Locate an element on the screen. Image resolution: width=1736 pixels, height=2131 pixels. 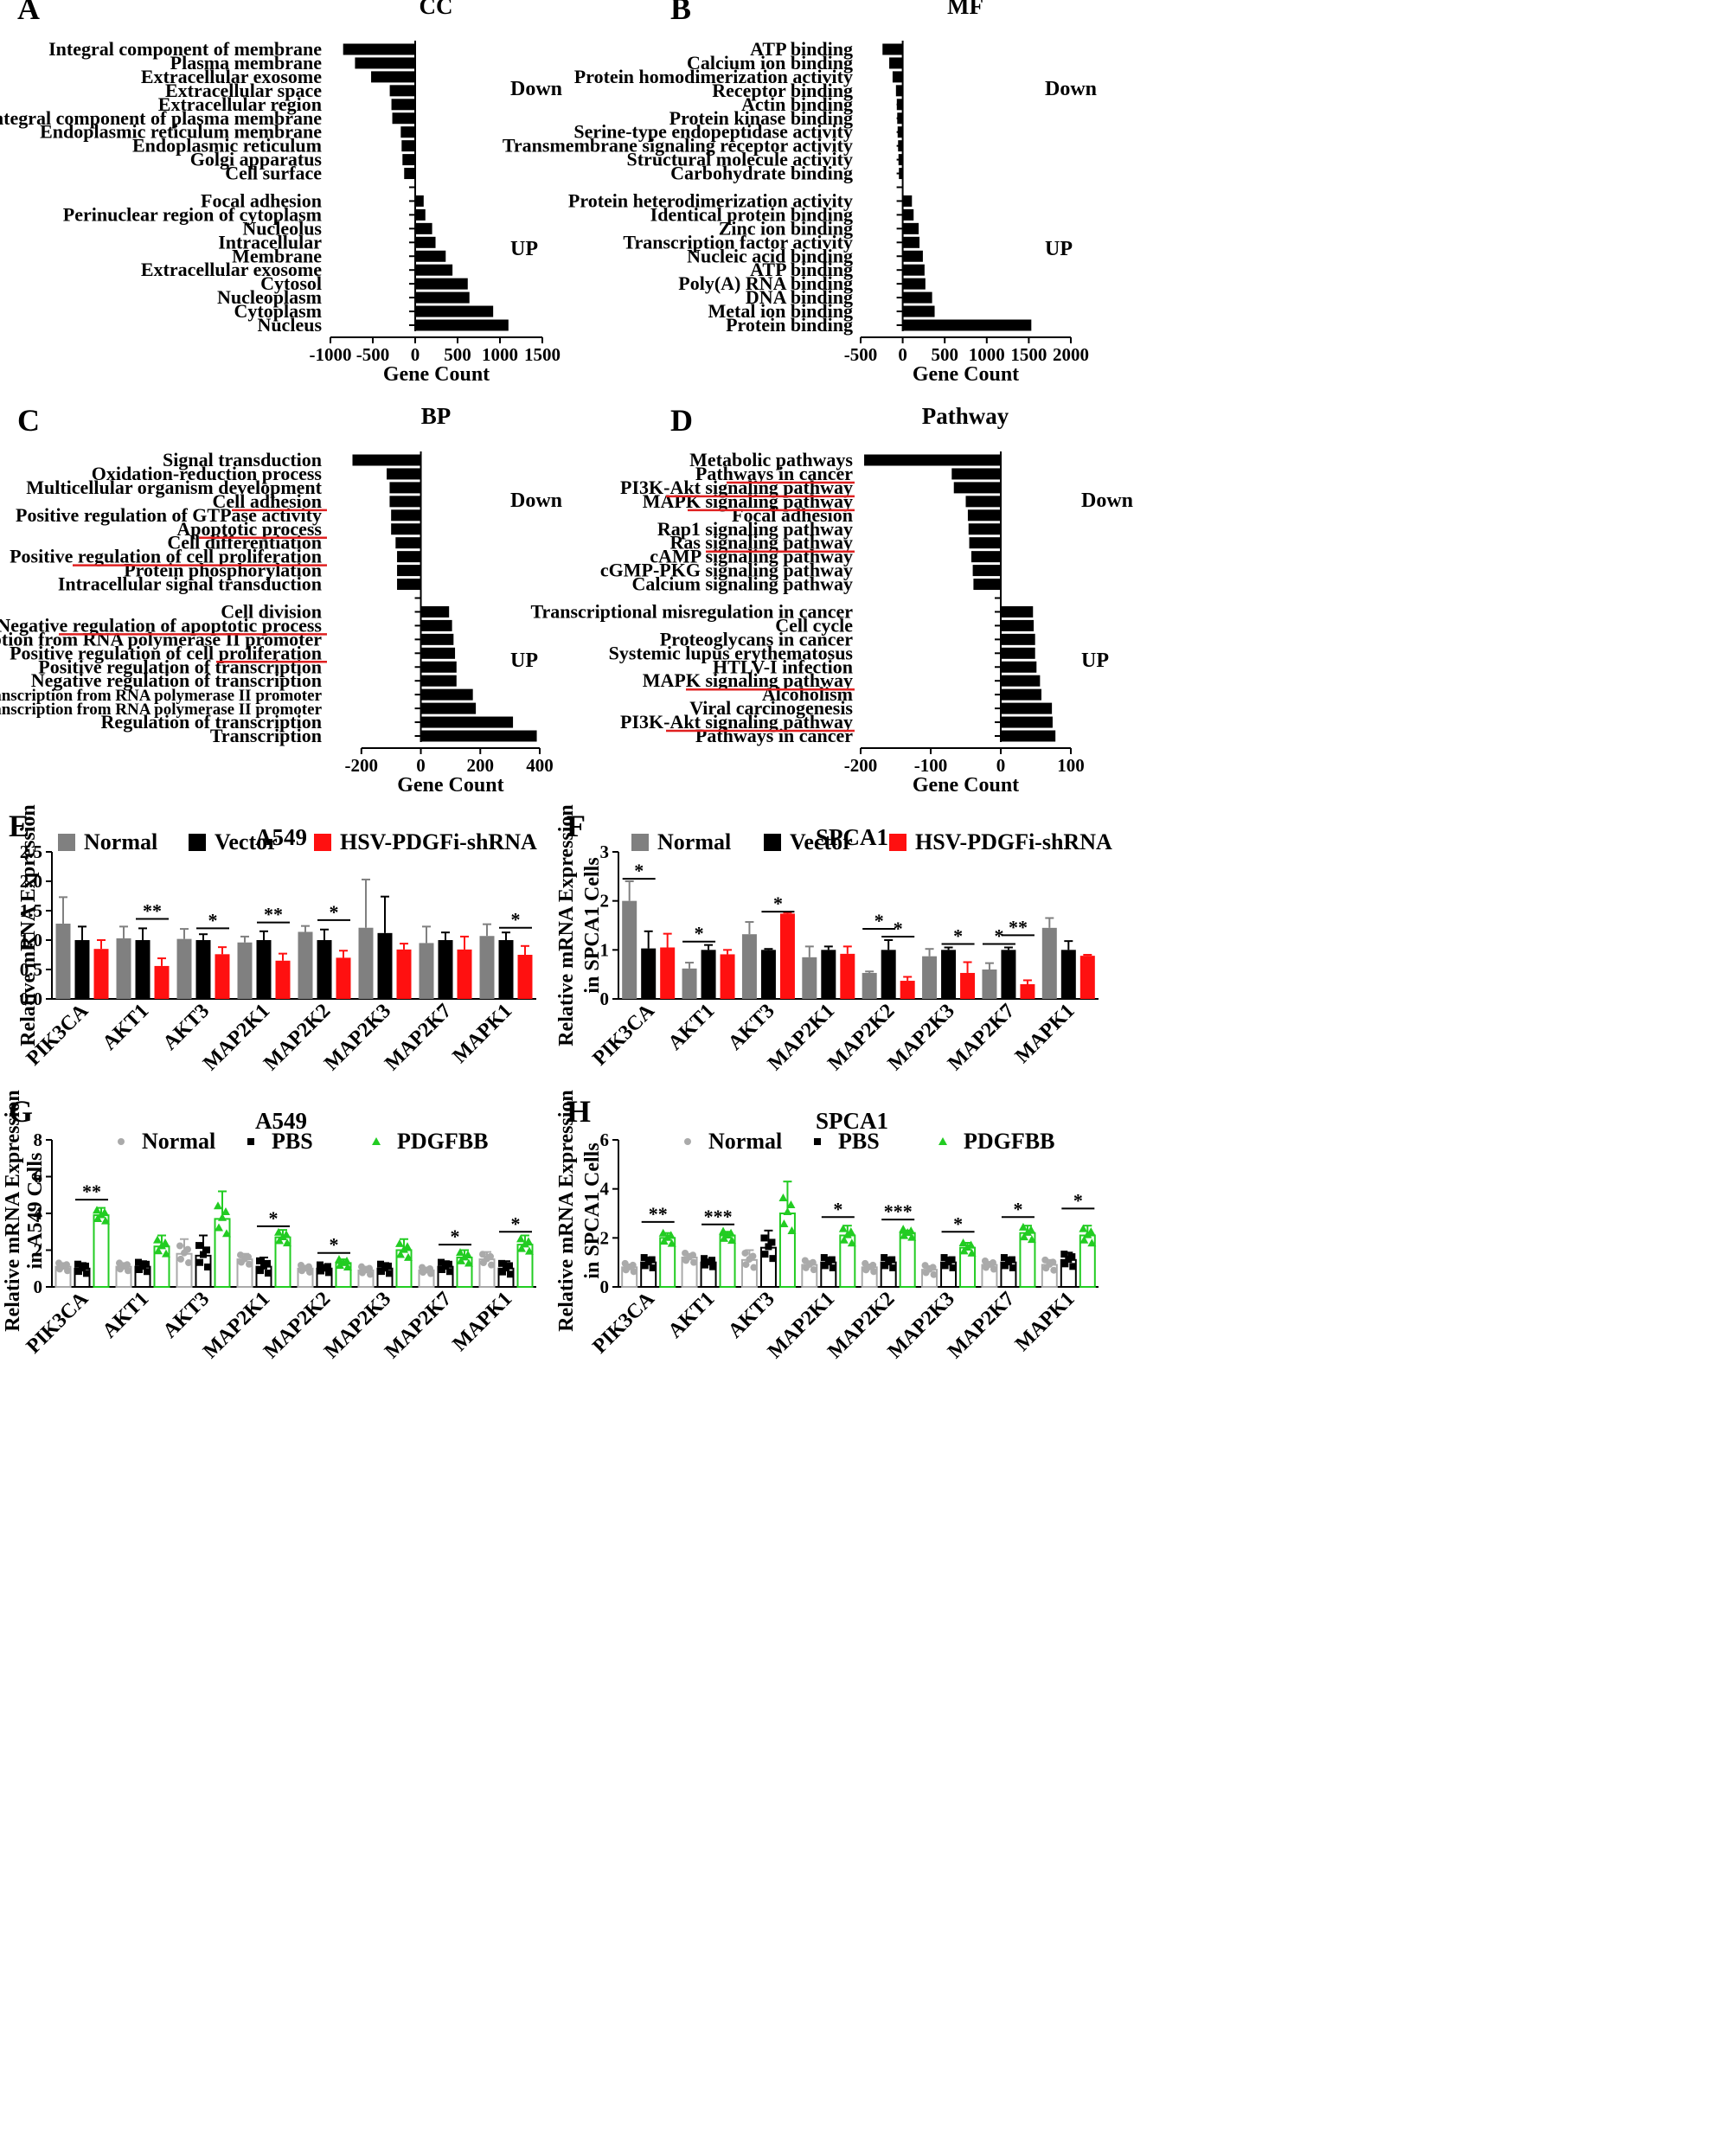
panel-label: A is located at coordinates (28, 13).